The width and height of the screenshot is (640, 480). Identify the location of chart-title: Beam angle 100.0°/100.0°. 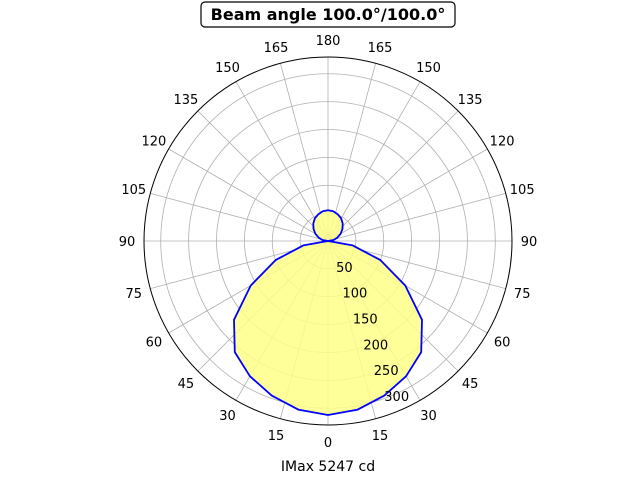
(328, 14).